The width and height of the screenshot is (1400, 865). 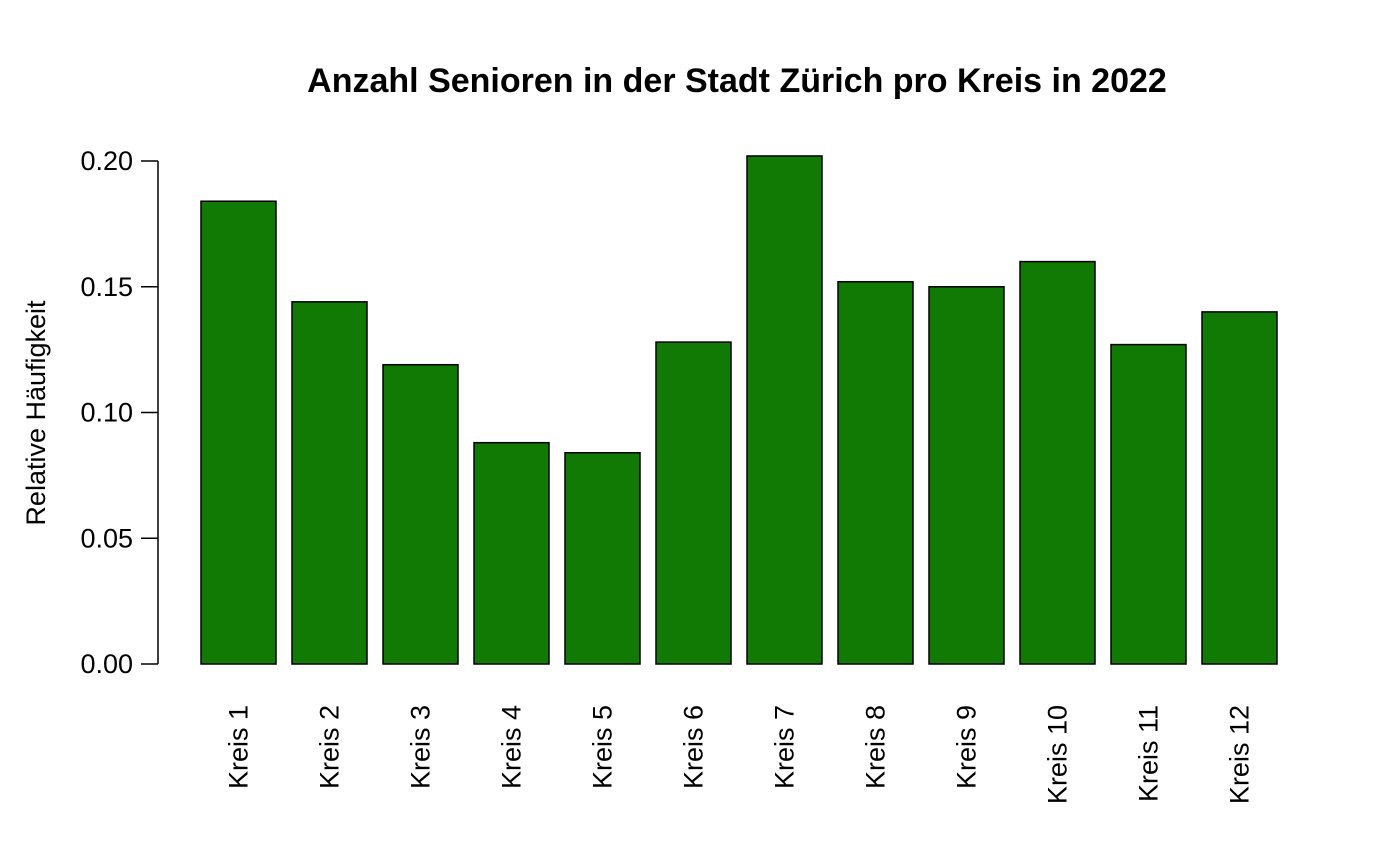 What do you see at coordinates (239, 747) in the screenshot?
I see `x-tick-label: Kreis 1` at bounding box center [239, 747].